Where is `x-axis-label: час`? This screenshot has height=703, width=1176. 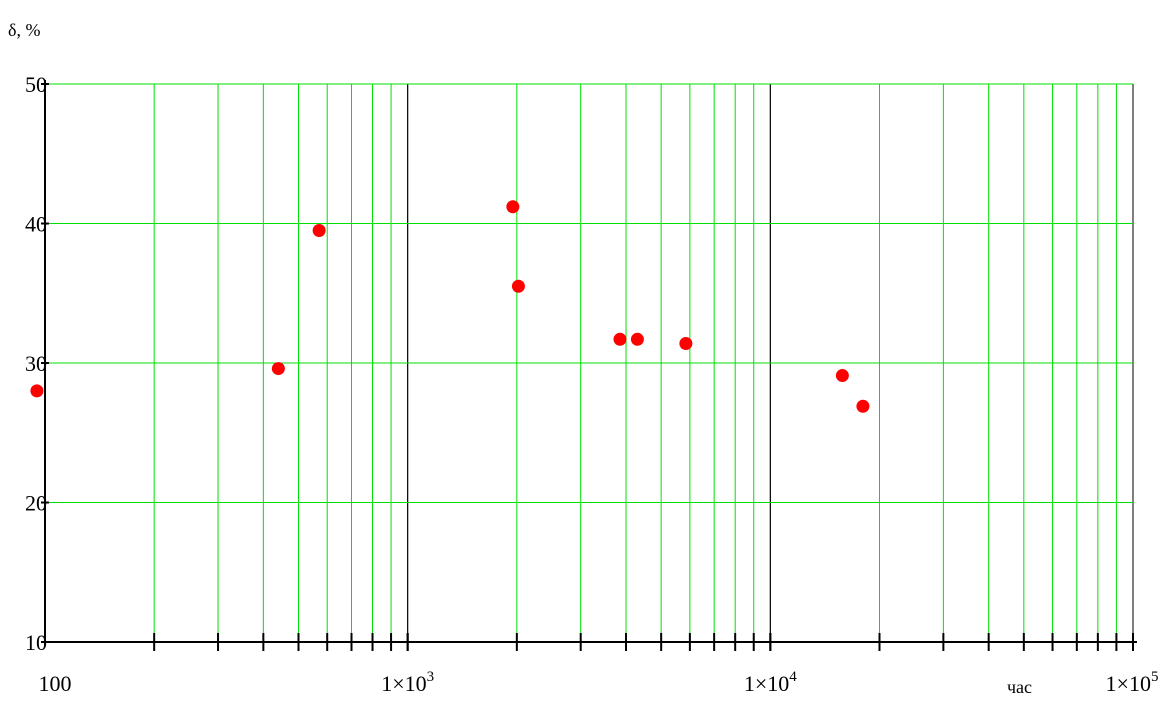
x-axis-label: час is located at coordinates (1019, 687).